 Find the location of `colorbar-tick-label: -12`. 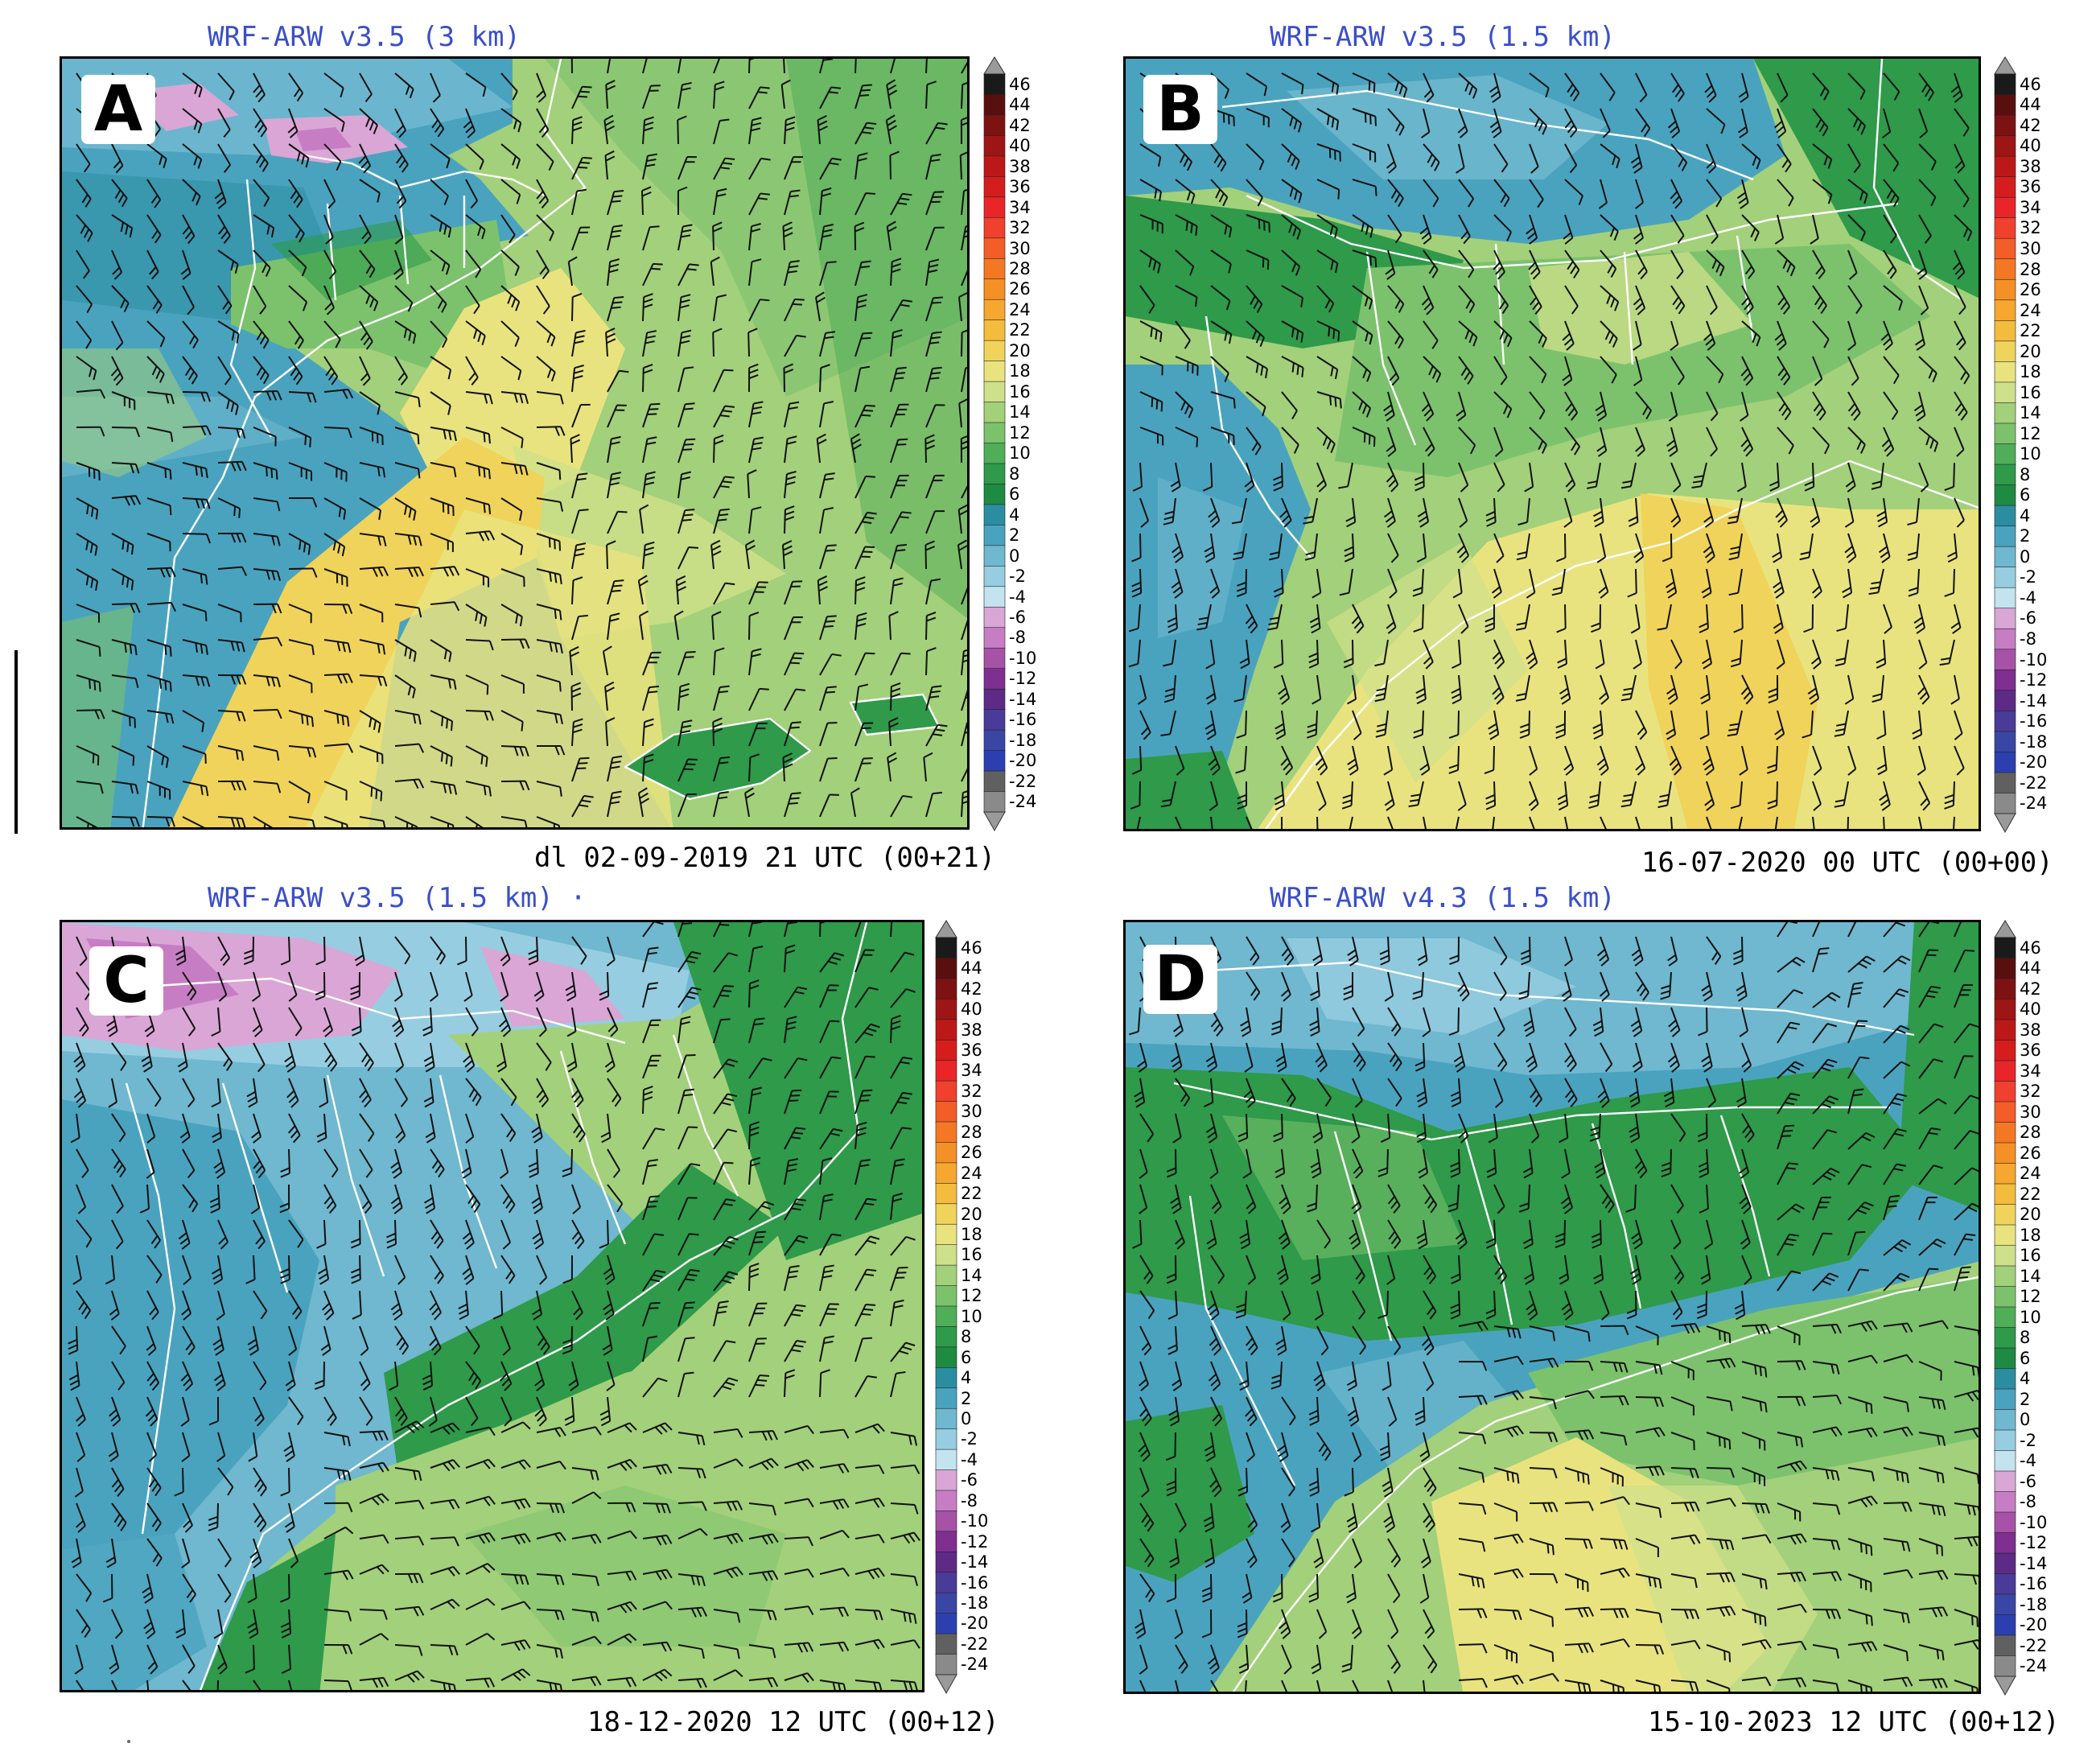

colorbar-tick-label: -12 is located at coordinates (2034, 680).